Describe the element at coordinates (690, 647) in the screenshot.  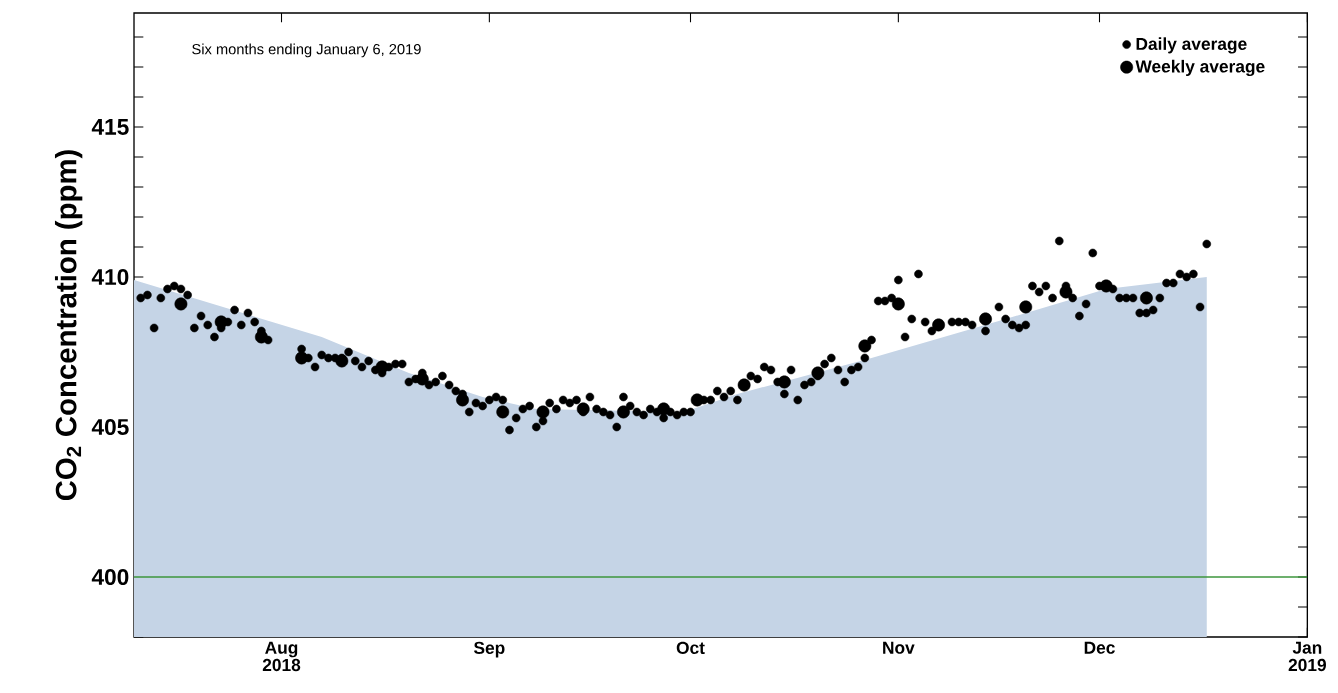
I see `x-tick-label: Oct` at that location.